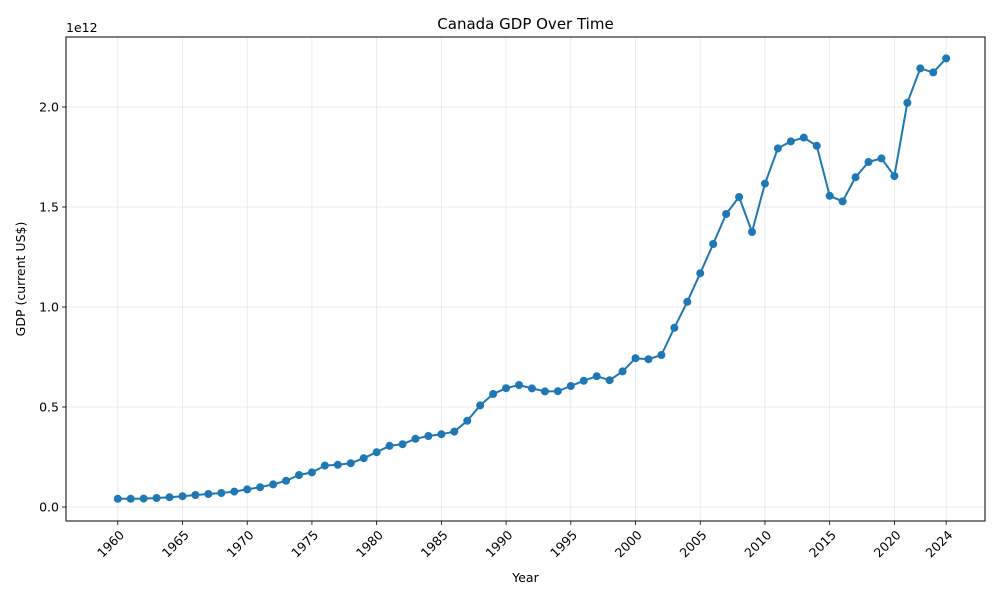 This screenshot has width=1000, height=600. I want to click on x-axis-label: Year, so click(525, 577).